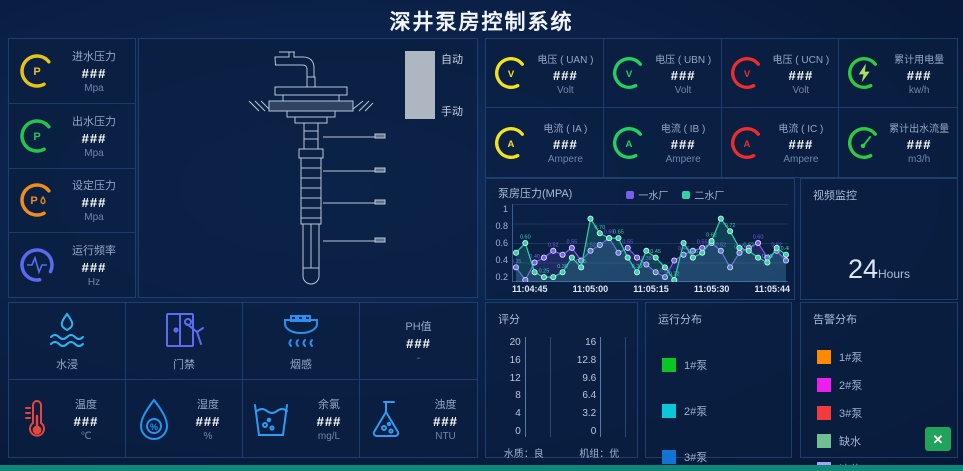 This screenshot has width=963, height=471. I want to click on total-energy-gauge: 累计用电量 ### kw/h, so click(898, 73).